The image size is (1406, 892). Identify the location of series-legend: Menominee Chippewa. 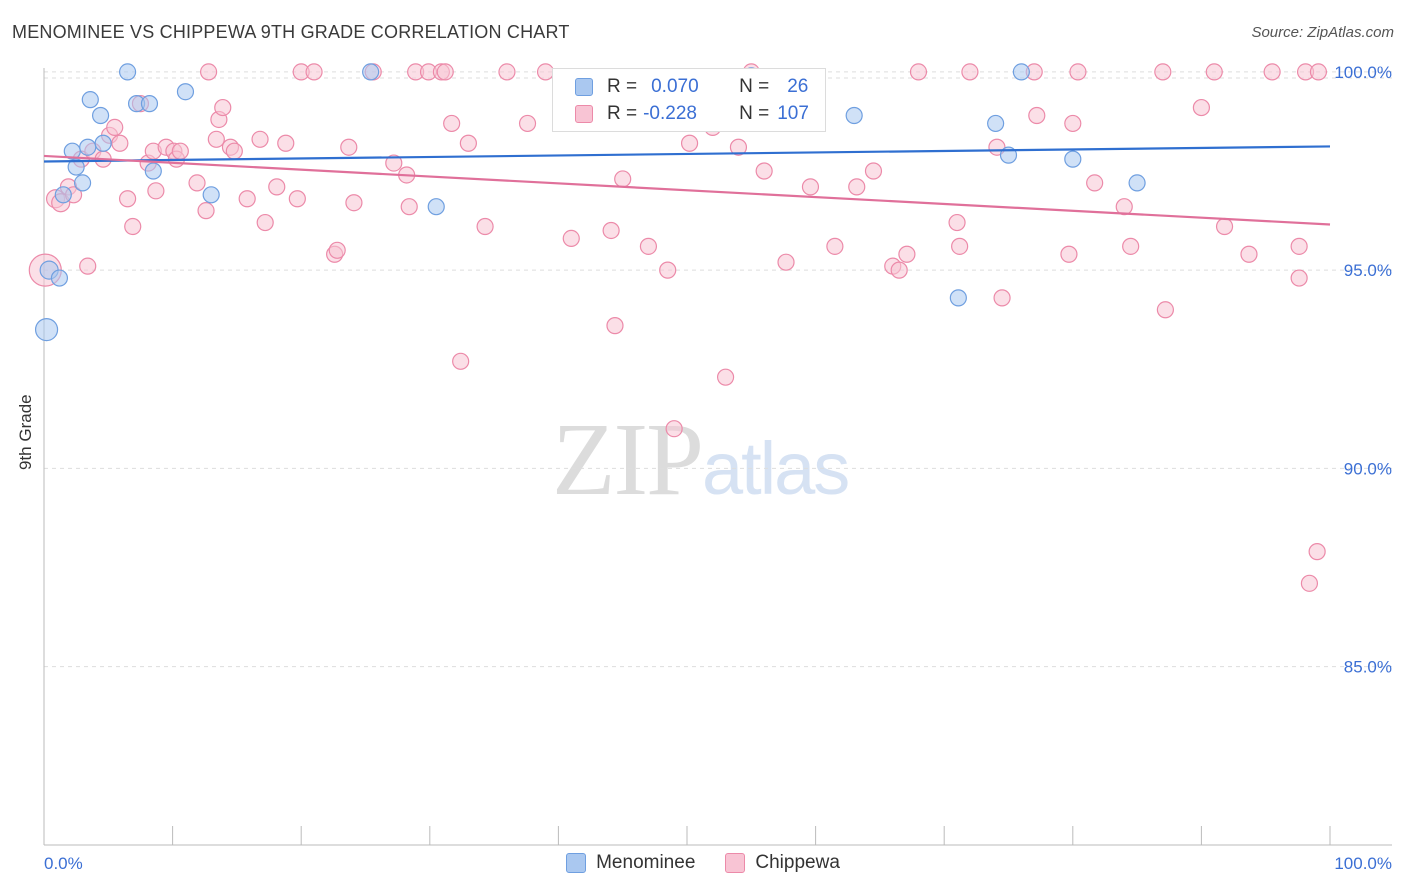
(703, 863).